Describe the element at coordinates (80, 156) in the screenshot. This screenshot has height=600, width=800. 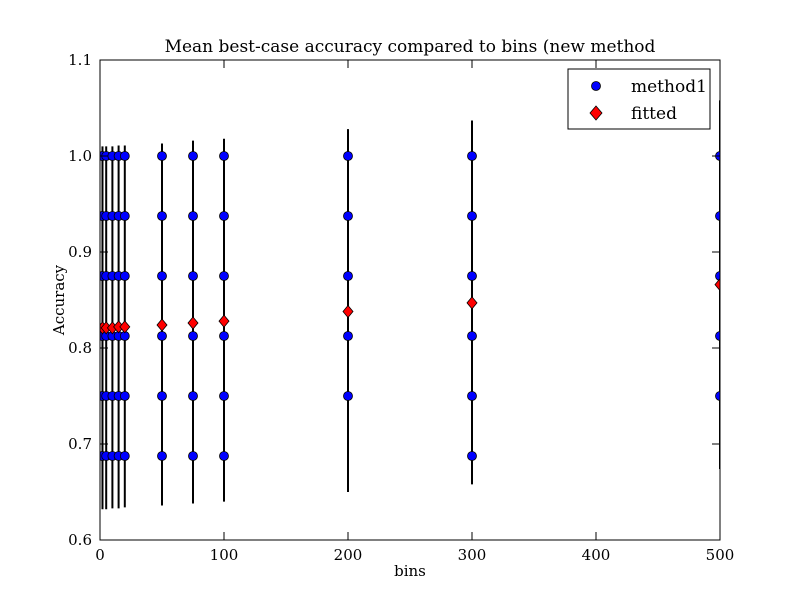
I see `y-tick-label: 1.0` at that location.